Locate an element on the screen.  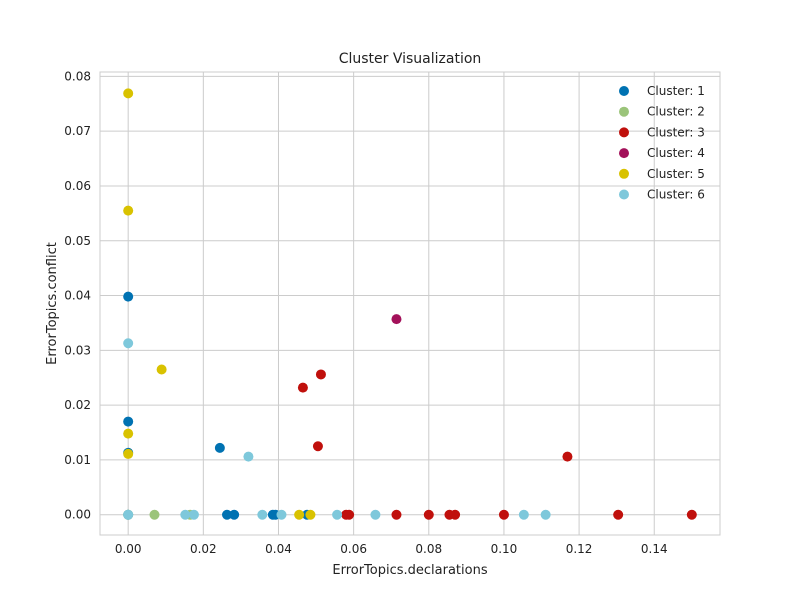
legend-label: Cluster: 3 is located at coordinates (676, 132).